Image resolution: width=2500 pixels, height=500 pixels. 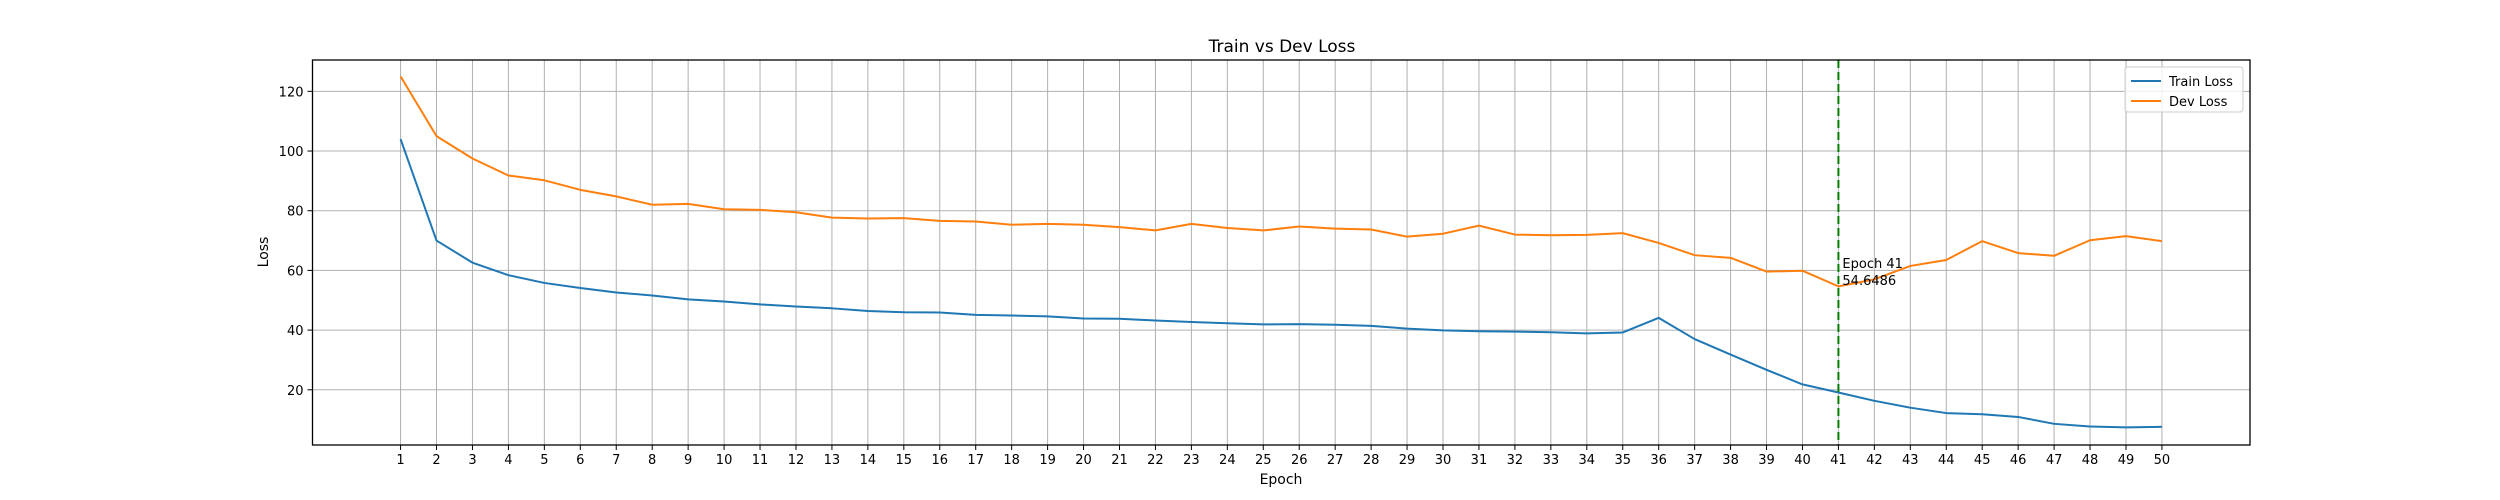 I want to click on legend: Train Loss Dev Loss, so click(x=2184, y=89).